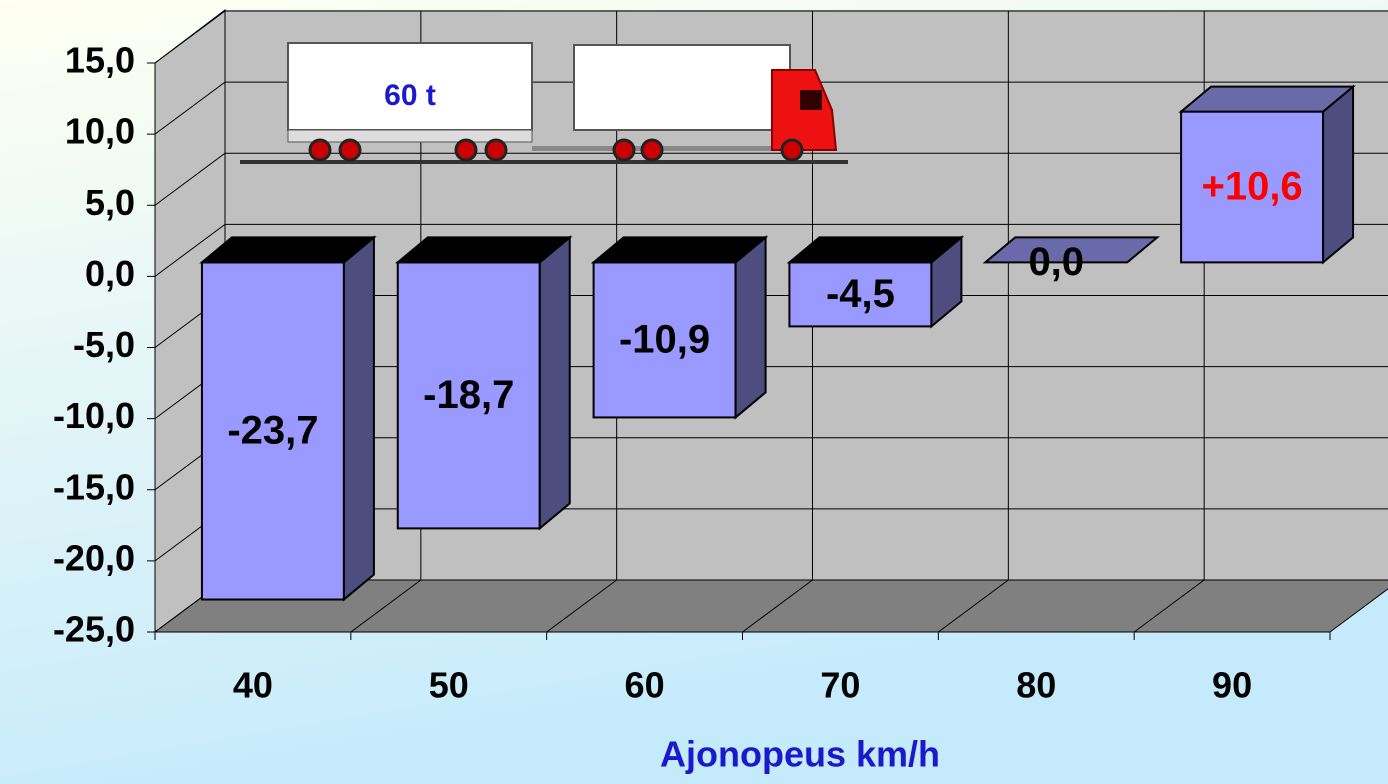 The image size is (1388, 784). What do you see at coordinates (556, 150) in the screenshot?
I see `wheels` at bounding box center [556, 150].